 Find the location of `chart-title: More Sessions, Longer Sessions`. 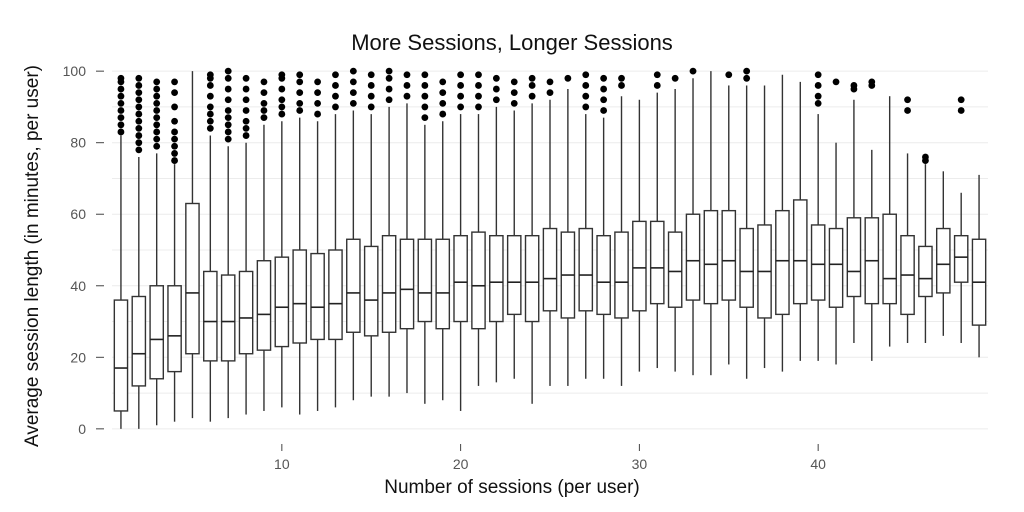

chart-title: More Sessions, Longer Sessions is located at coordinates (512, 42).